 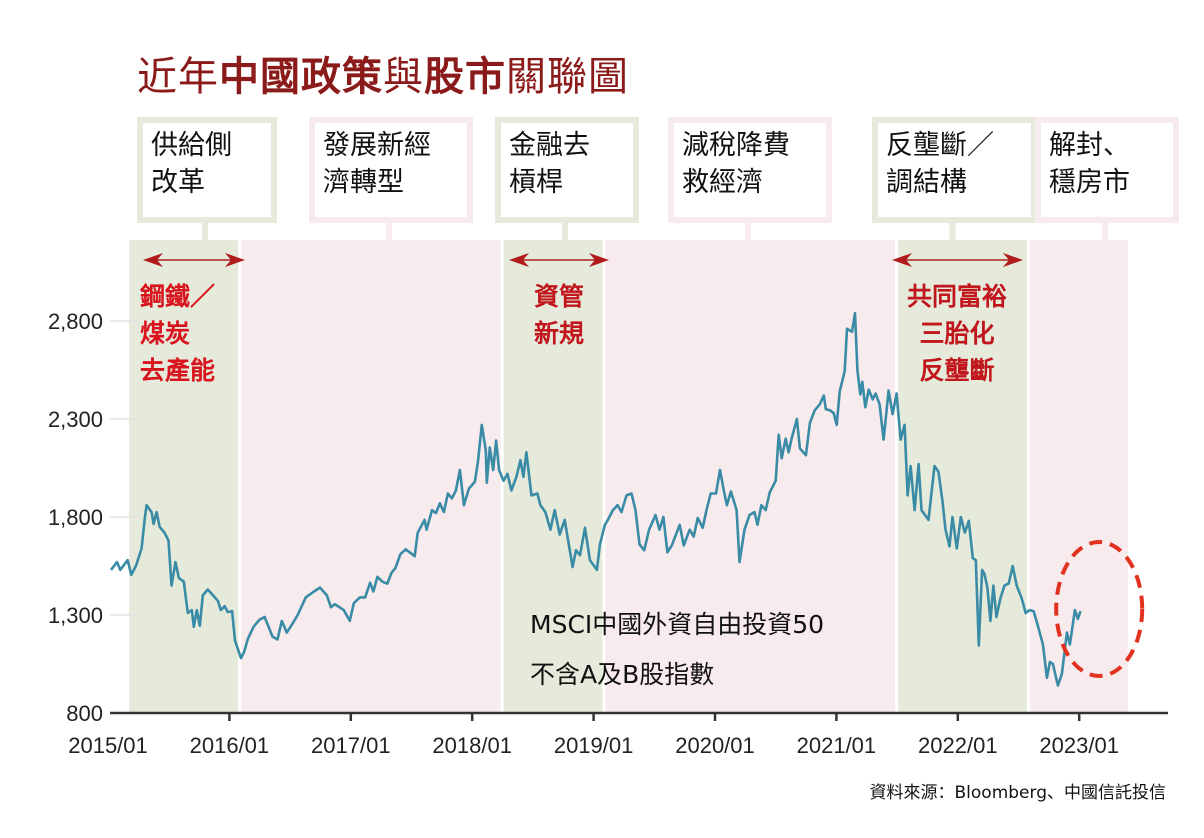 I want to click on title-part: 近年, so click(x=178, y=77).